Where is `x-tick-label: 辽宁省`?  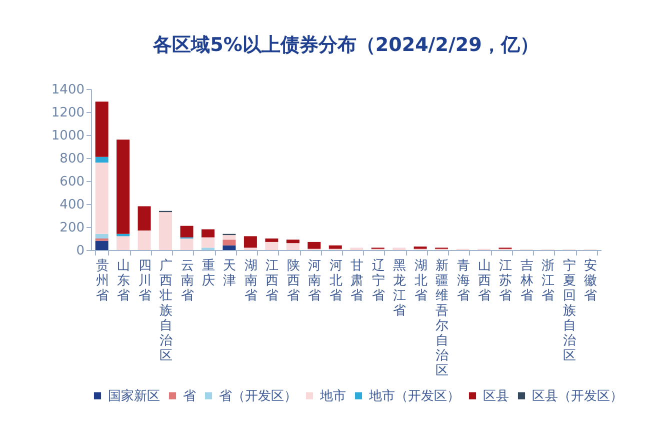 x-tick-label: 辽宁省 is located at coordinates (378, 281).